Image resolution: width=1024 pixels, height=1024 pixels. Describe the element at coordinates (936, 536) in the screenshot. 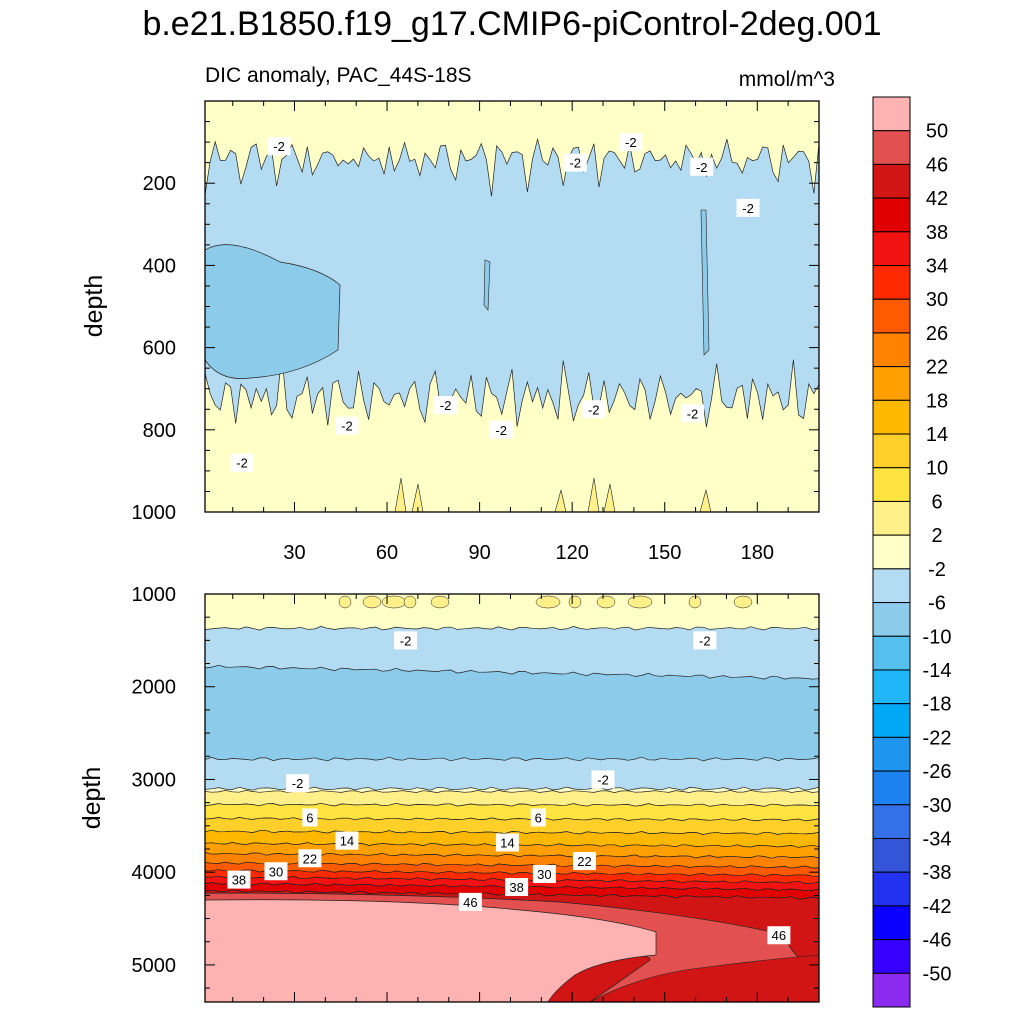

I see `colorbar-label: 2` at that location.